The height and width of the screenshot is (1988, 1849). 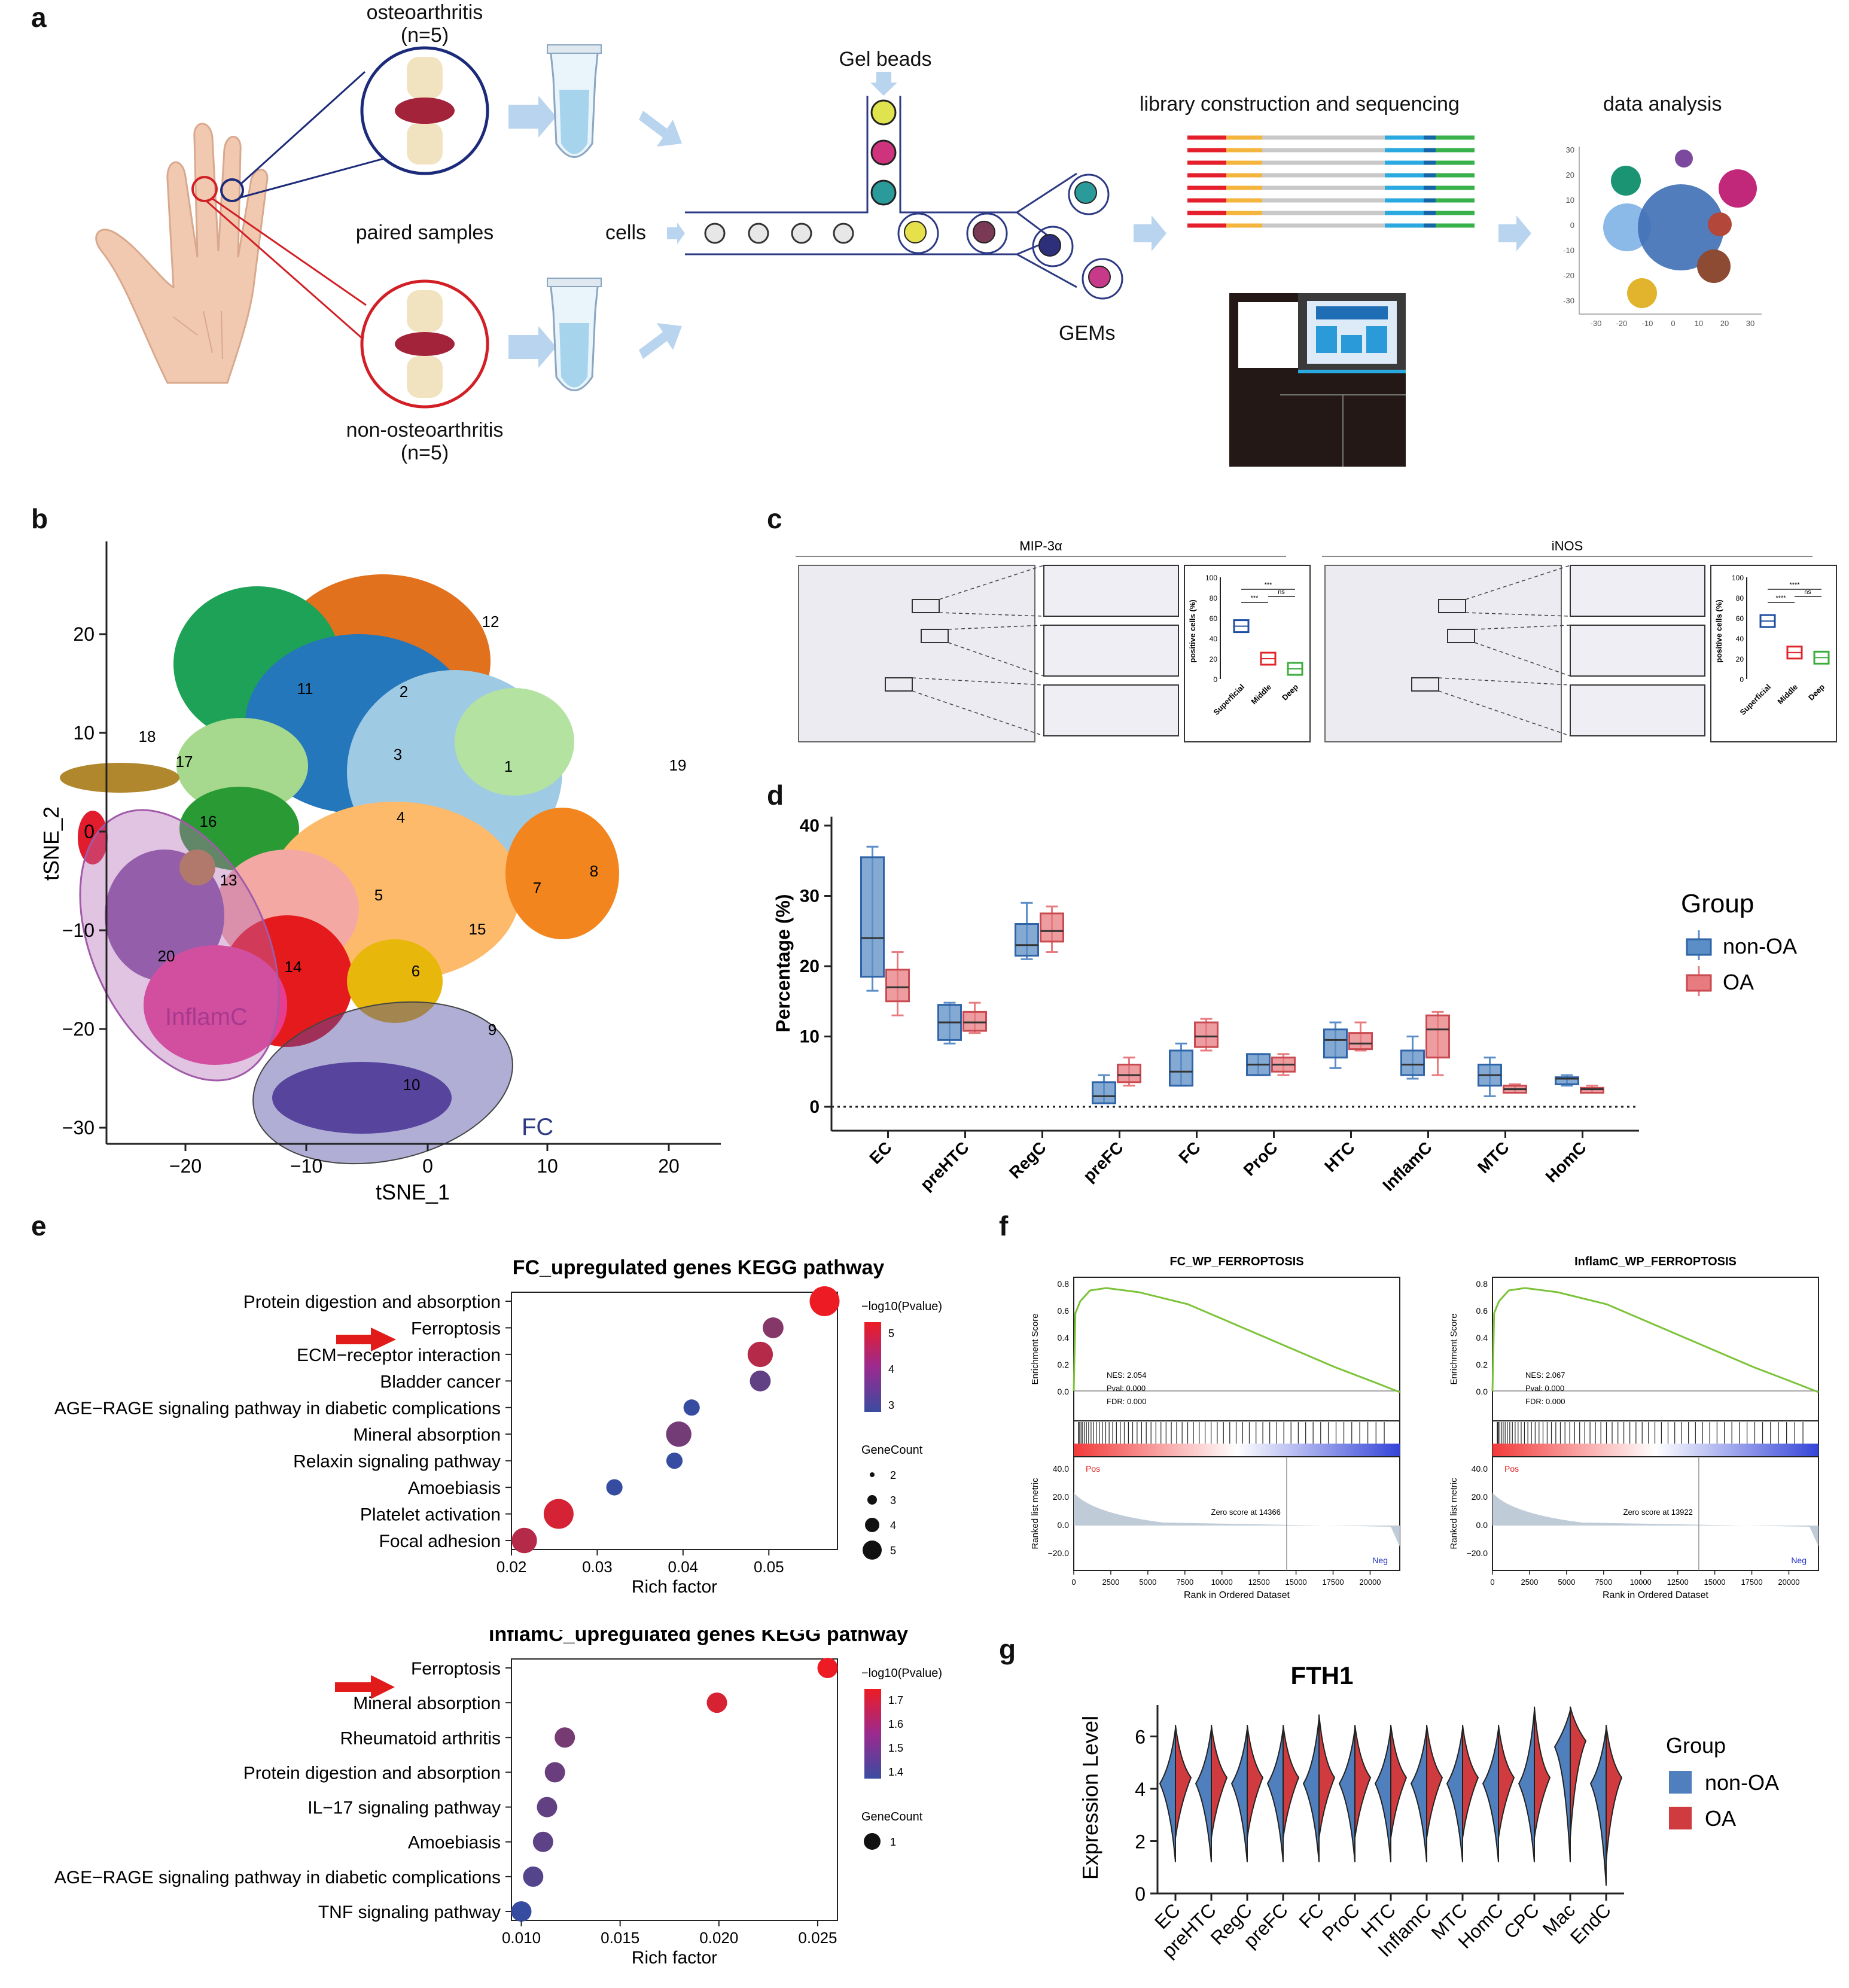 What do you see at coordinates (1246, 1512) in the screenshot?
I see `zero-score-text: Zero score at 14366` at bounding box center [1246, 1512].